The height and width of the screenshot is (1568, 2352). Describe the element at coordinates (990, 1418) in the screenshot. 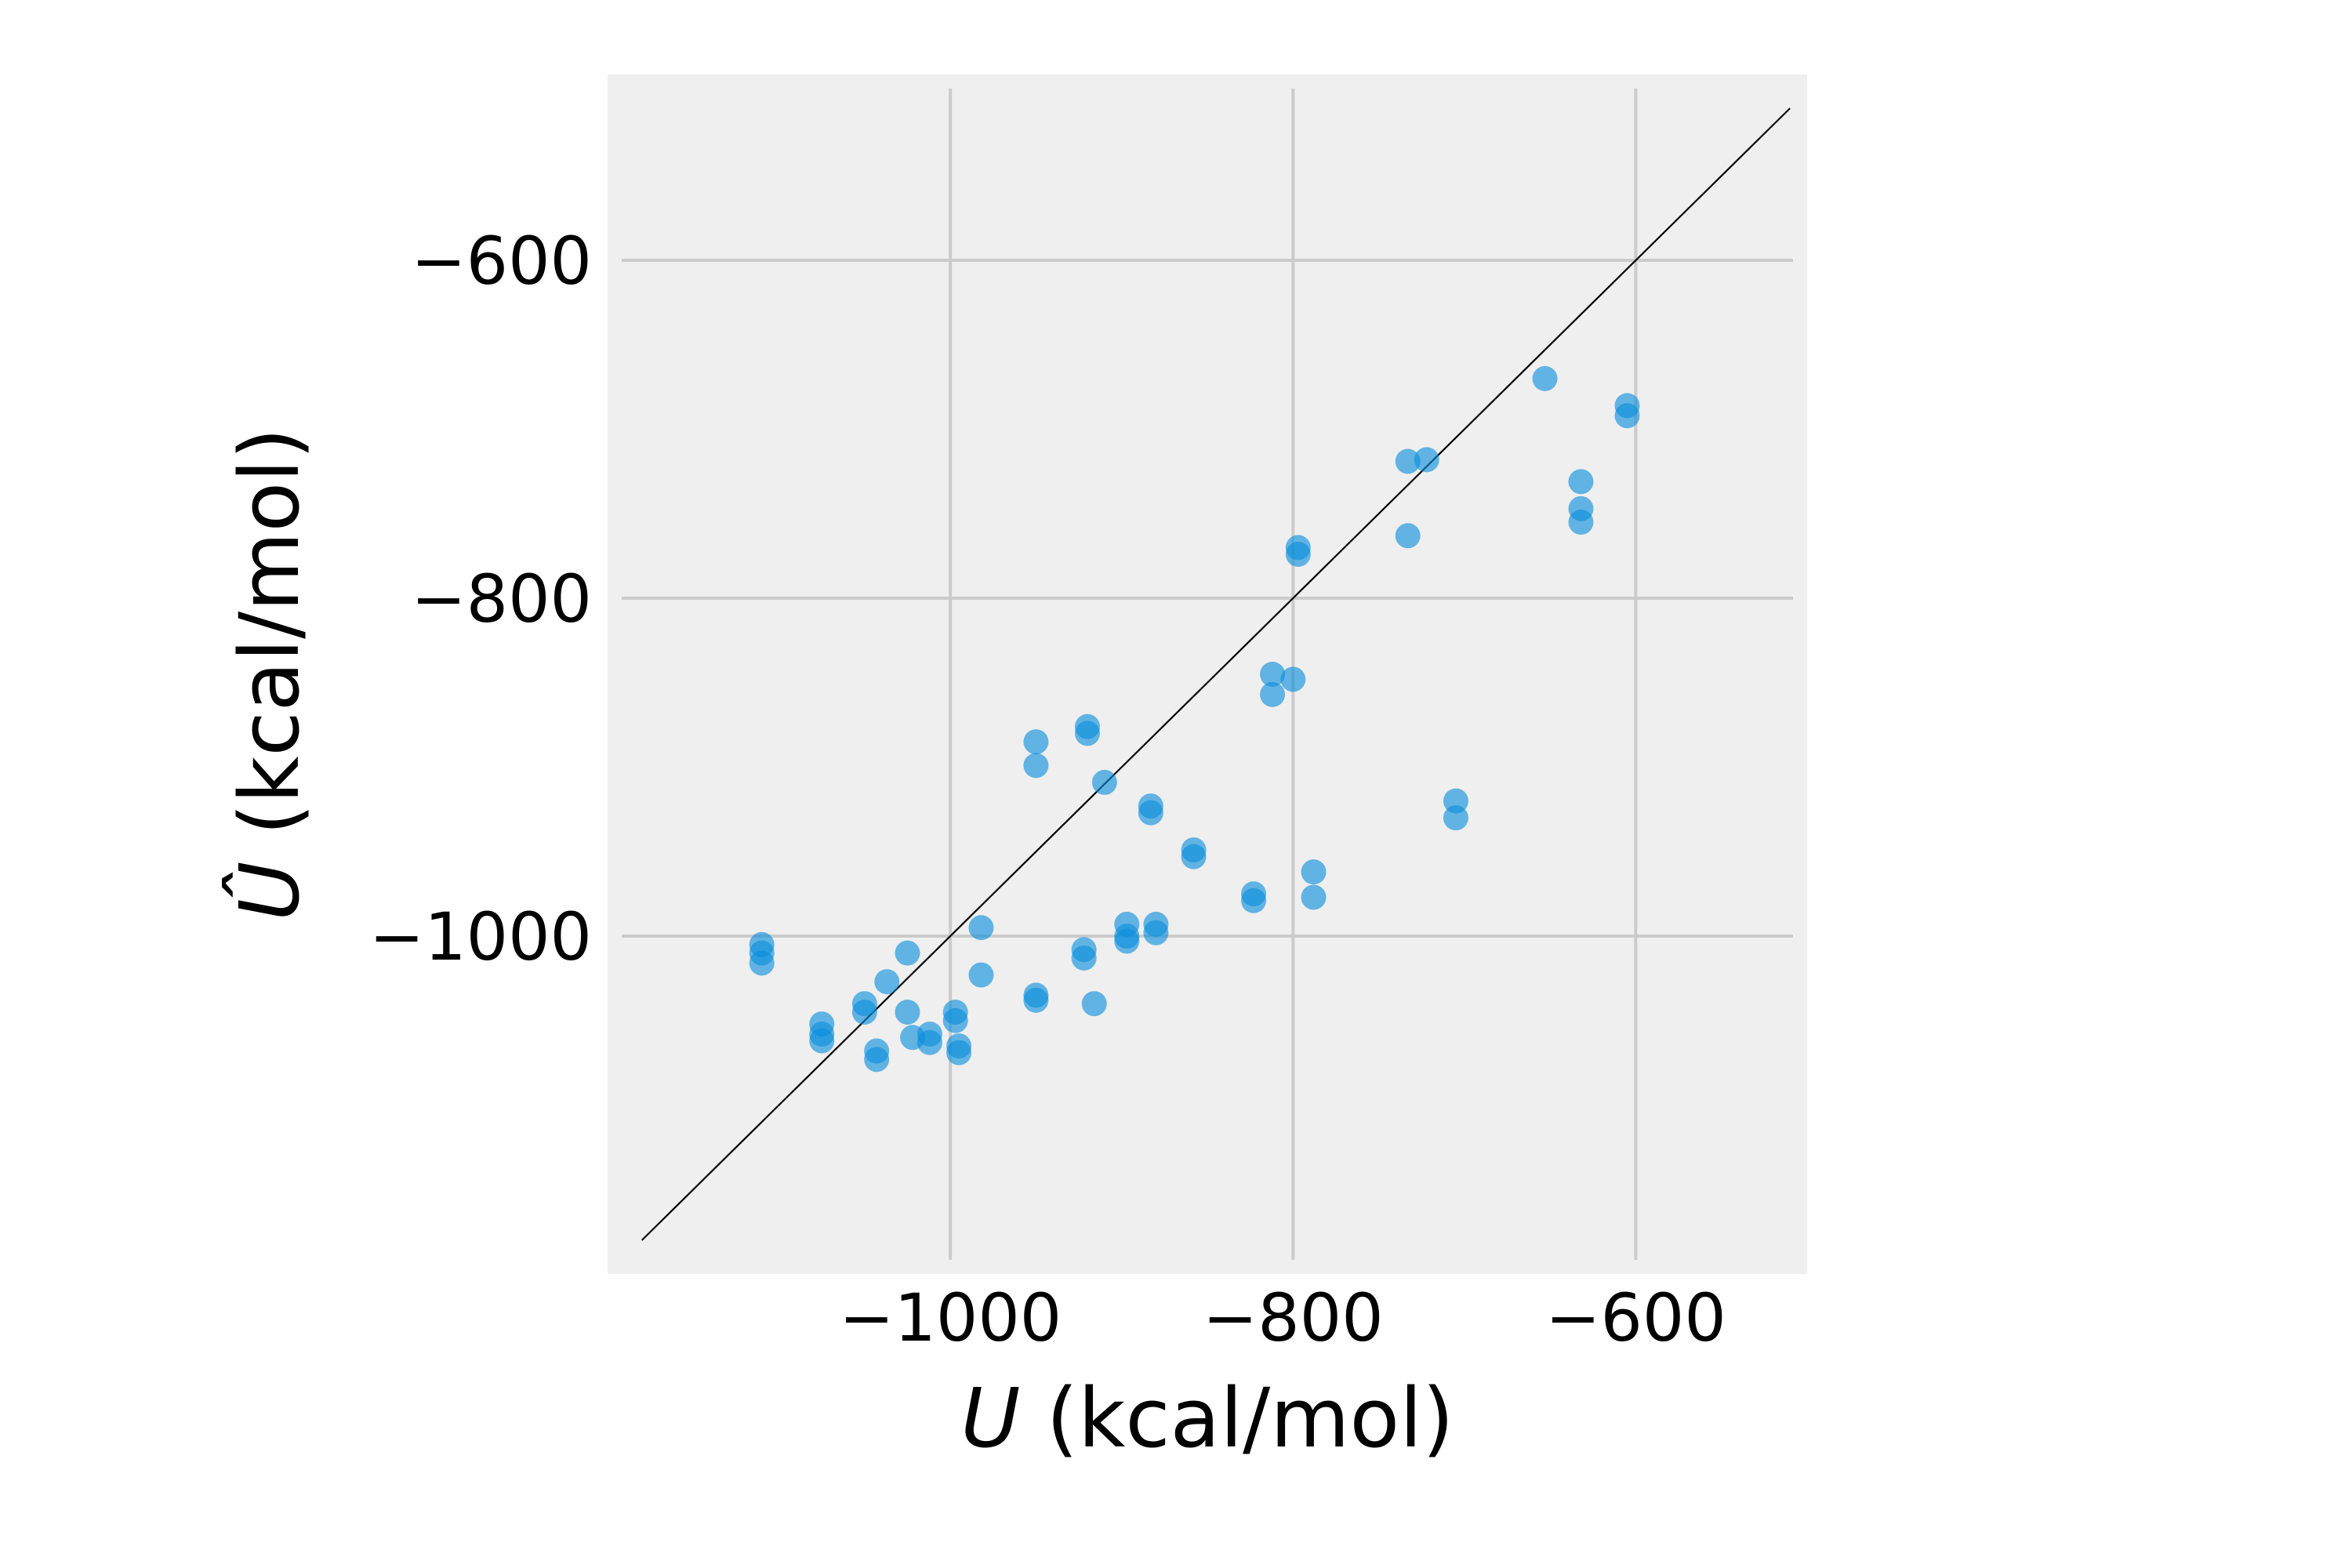

I see `x-axis-label-symbol: U` at that location.